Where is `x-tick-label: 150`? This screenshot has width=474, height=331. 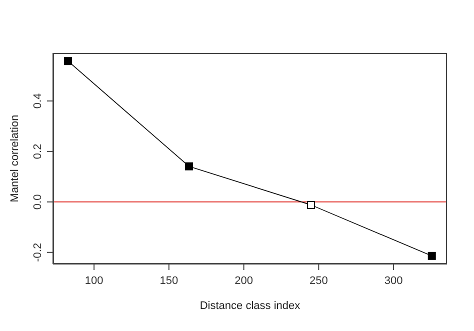
x-tick-label: 150 is located at coordinates (169, 280).